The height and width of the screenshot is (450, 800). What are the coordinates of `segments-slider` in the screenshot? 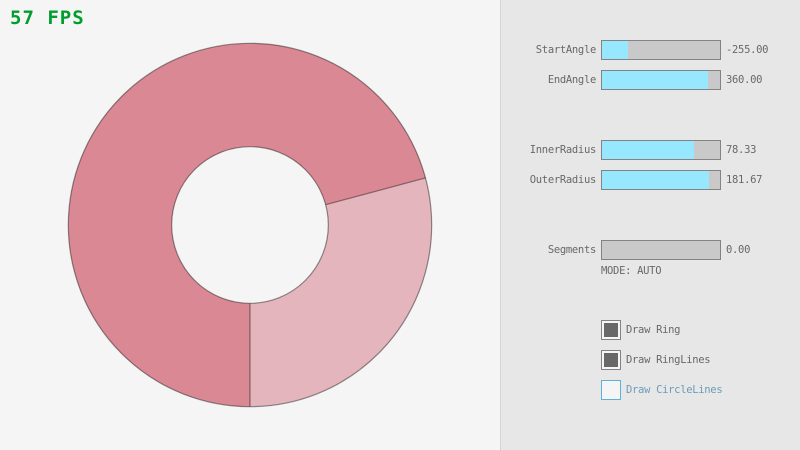 It's located at (661, 250).